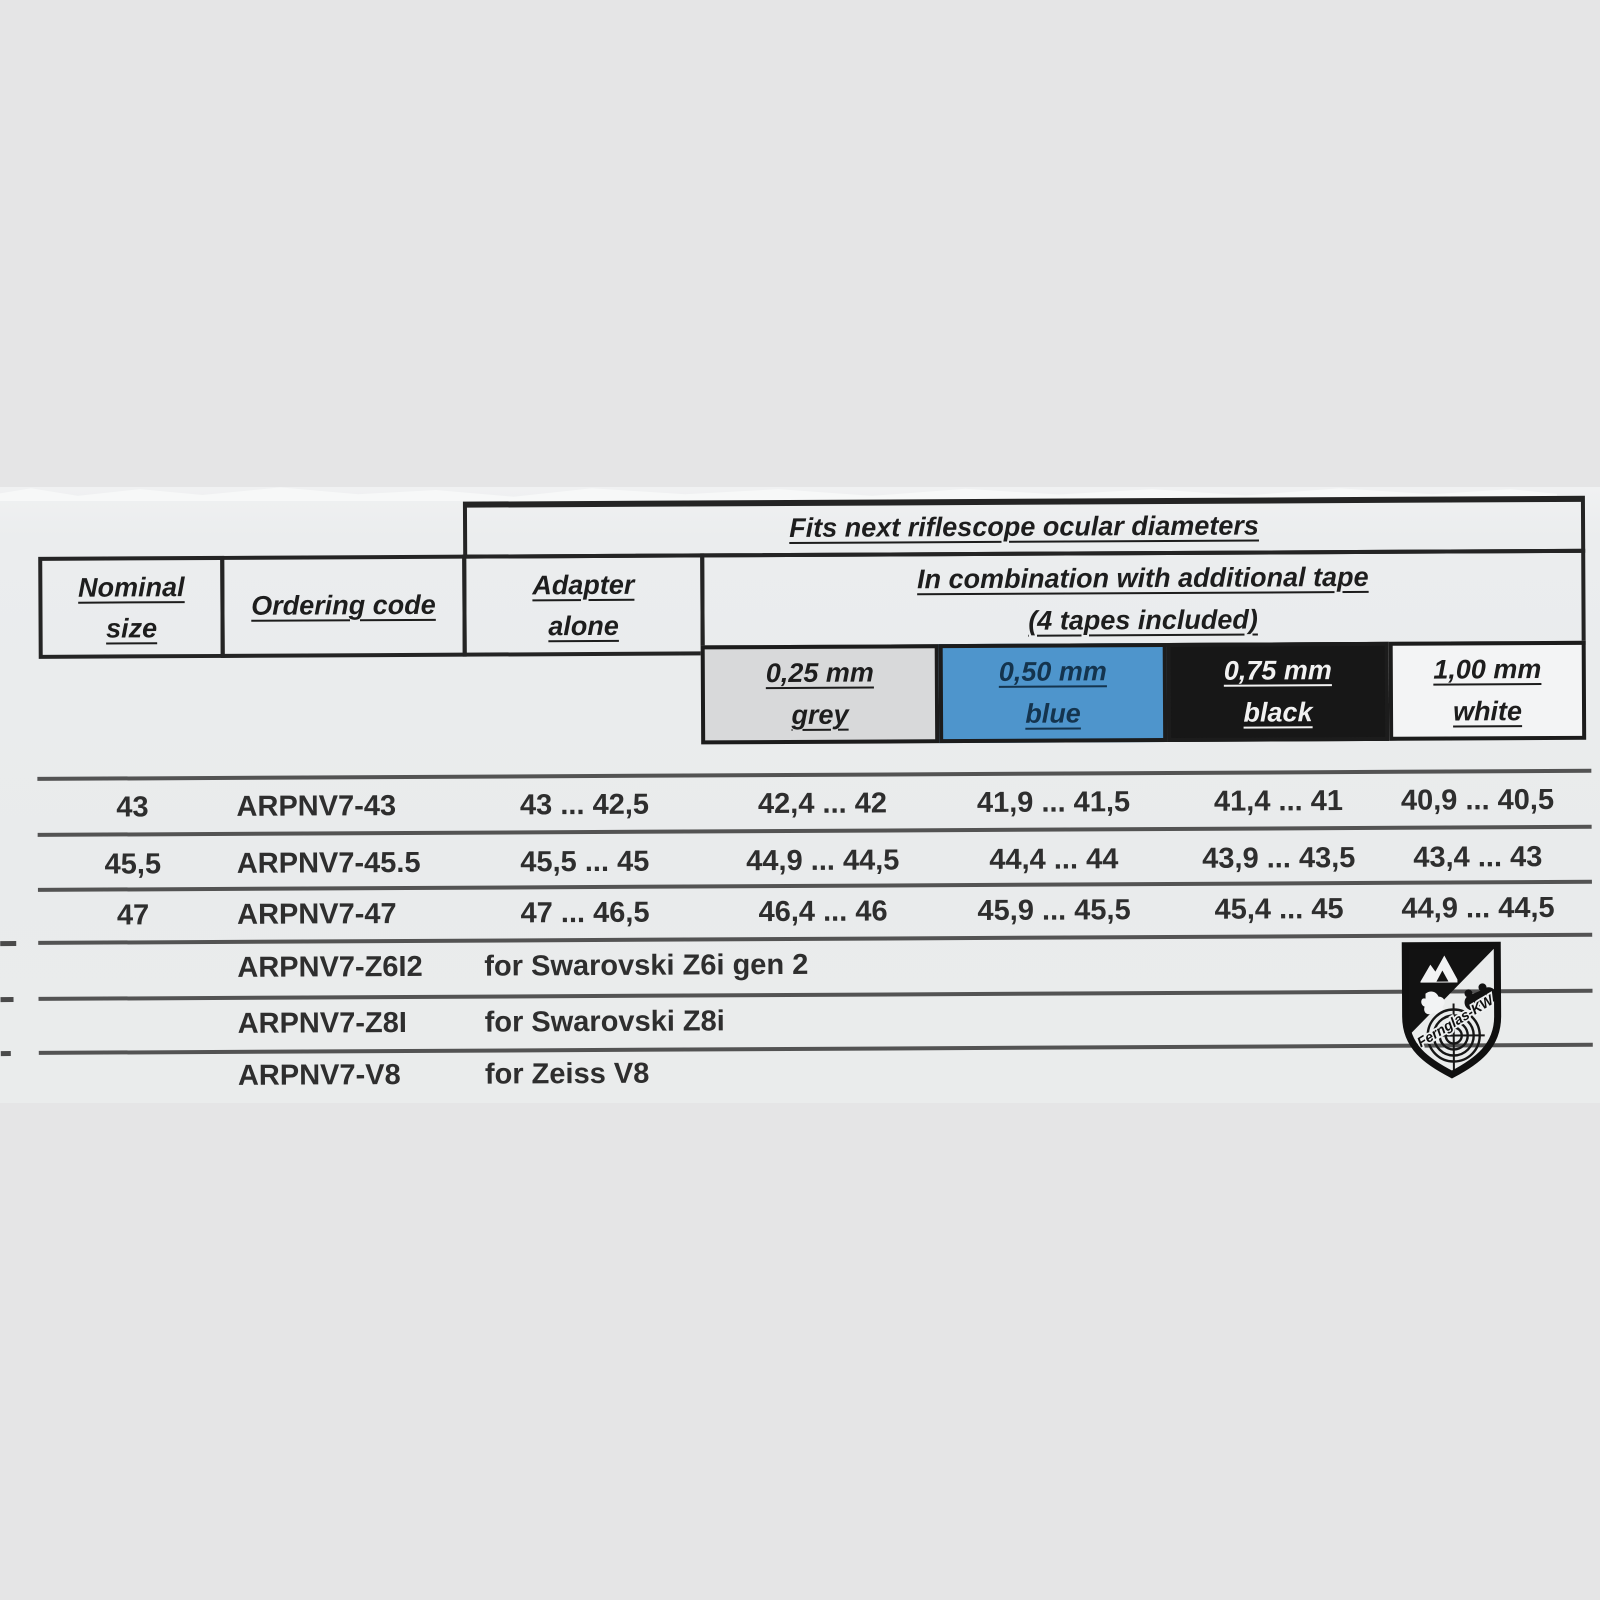  Describe the element at coordinates (1480, 997) in the screenshot. I see `binoculars-icon` at that location.